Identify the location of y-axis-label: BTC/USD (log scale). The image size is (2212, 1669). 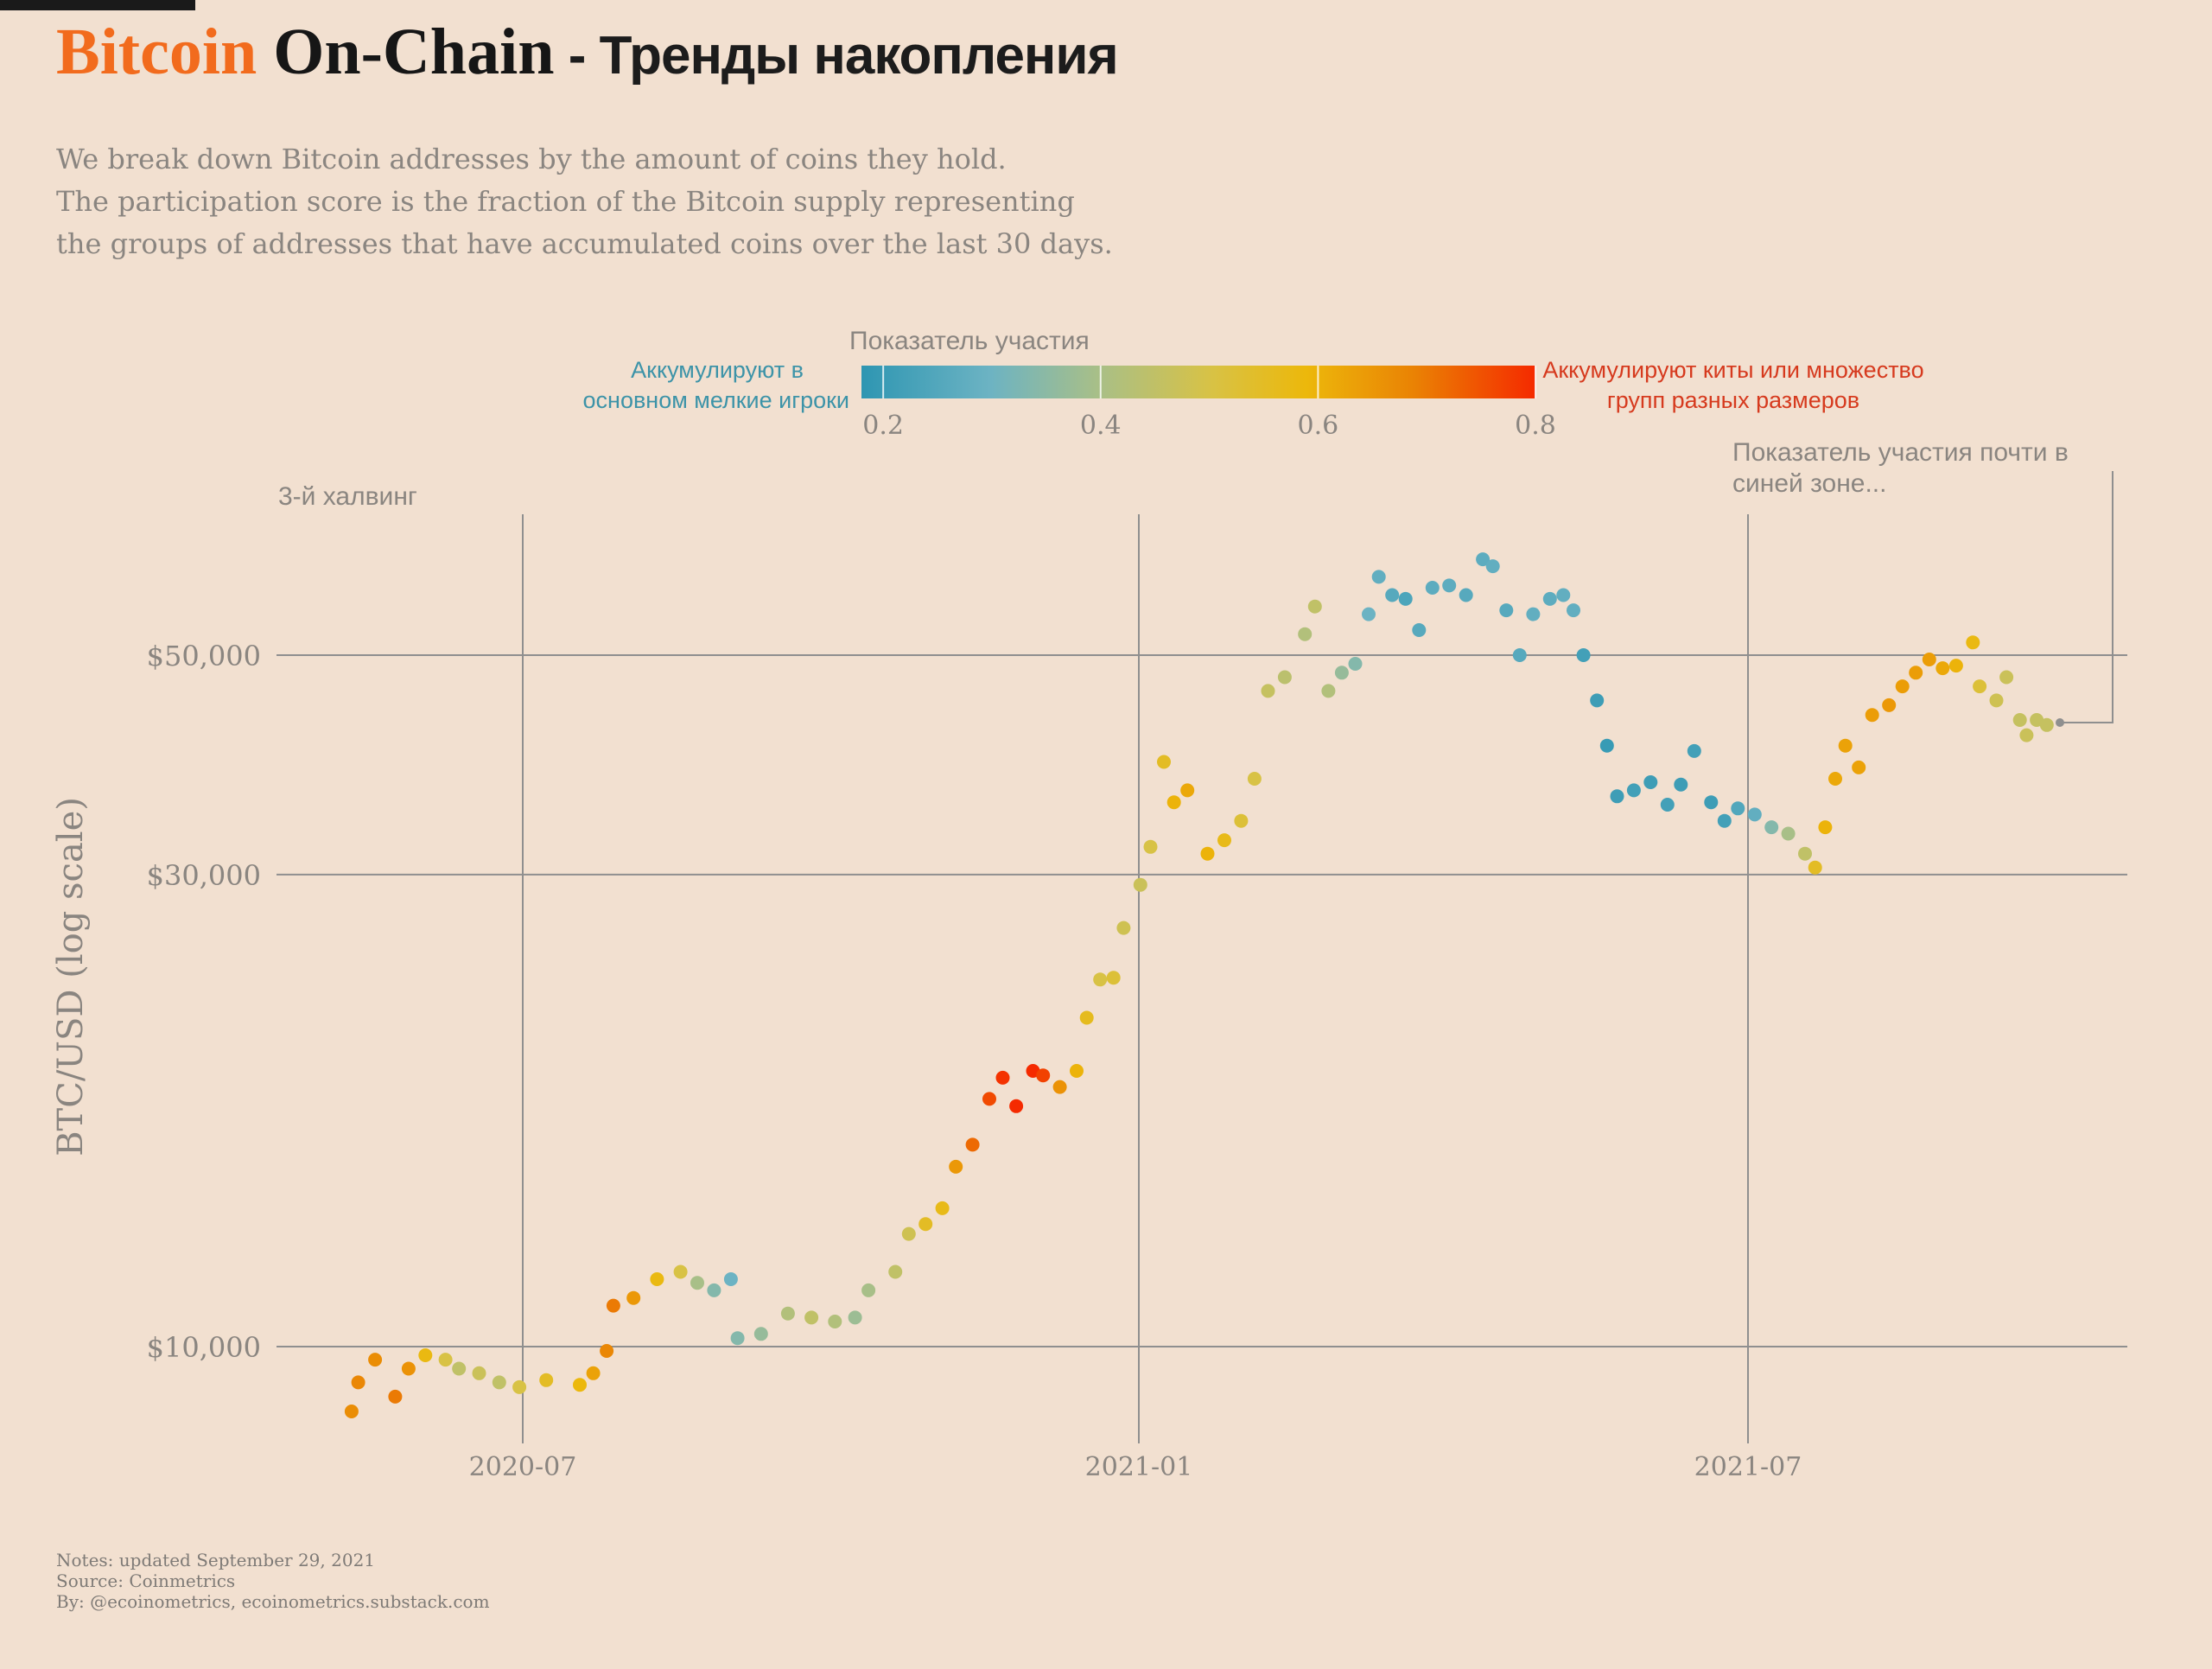
(71, 976).